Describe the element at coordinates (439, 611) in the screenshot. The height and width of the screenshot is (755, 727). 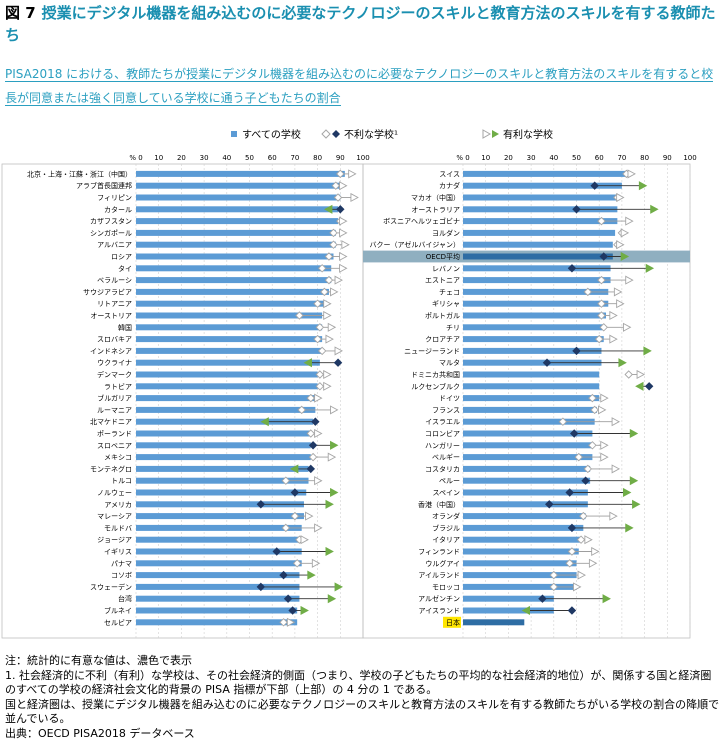
I see `country-label: アイスランド` at that location.